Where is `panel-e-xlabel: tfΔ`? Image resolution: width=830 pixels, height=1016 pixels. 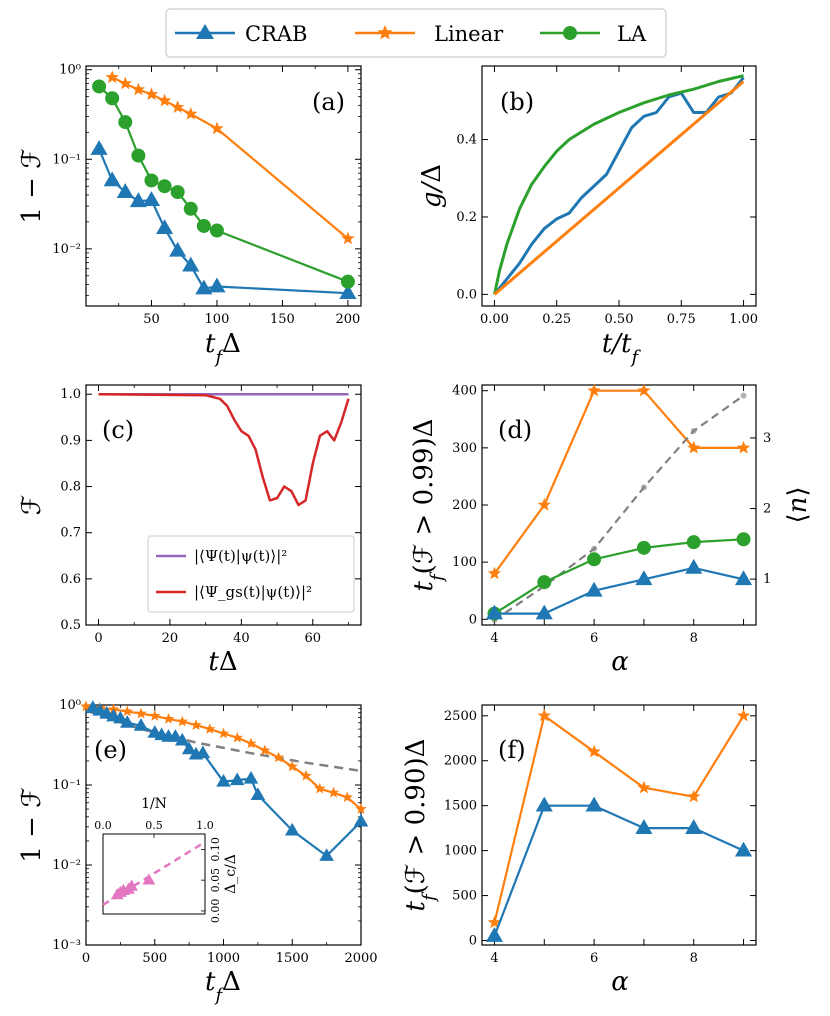
panel-e-xlabel: tfΔ is located at coordinates (223, 986).